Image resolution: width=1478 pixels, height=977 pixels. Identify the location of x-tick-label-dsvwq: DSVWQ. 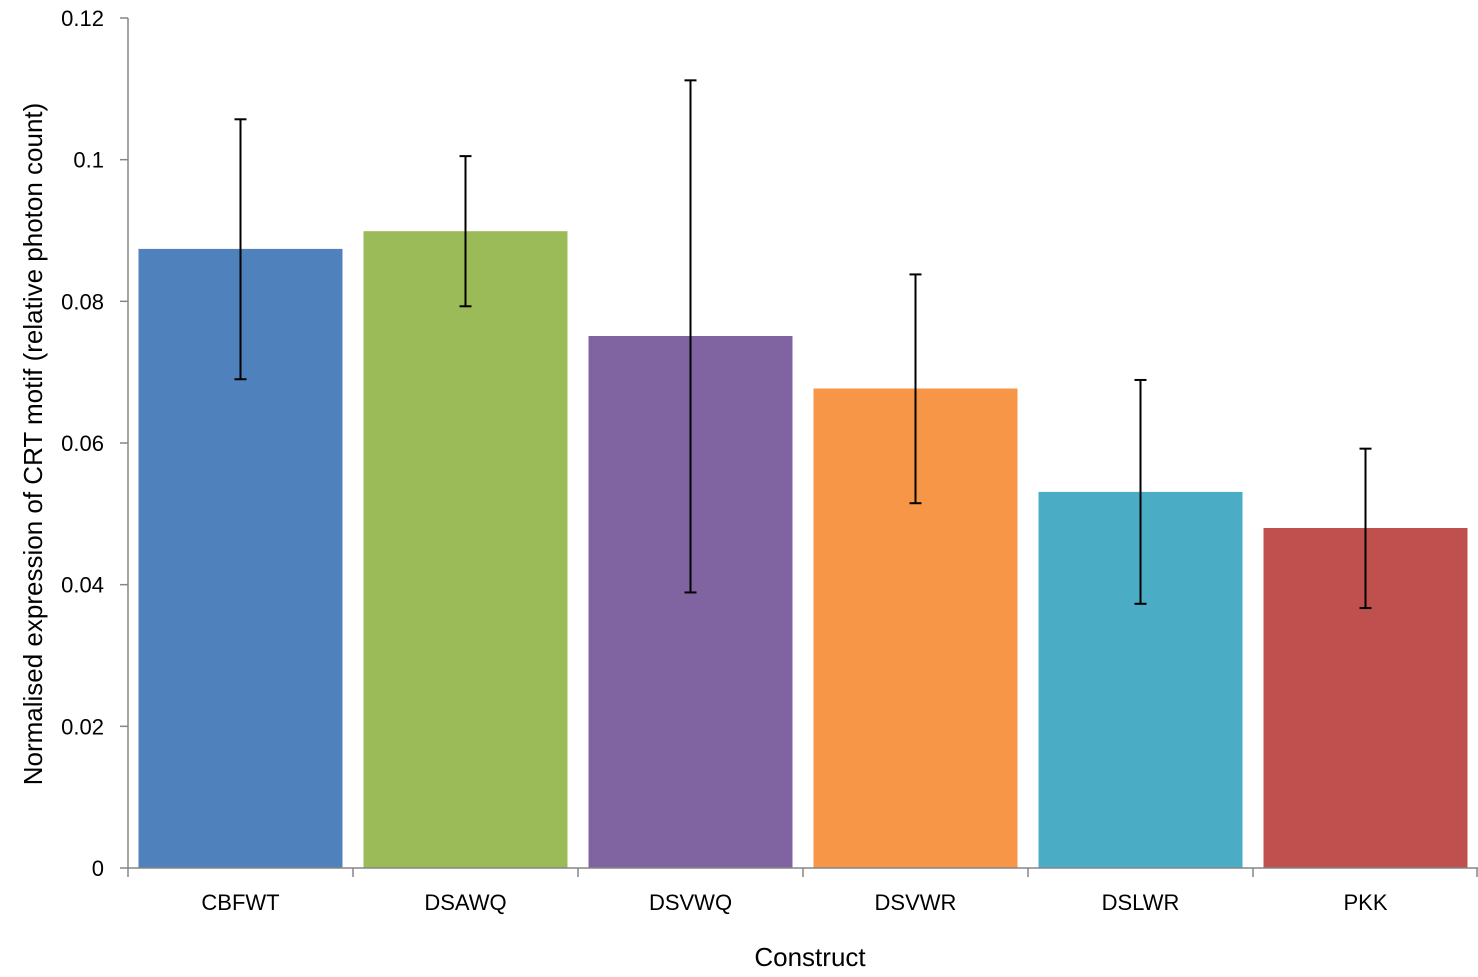
(690, 902).